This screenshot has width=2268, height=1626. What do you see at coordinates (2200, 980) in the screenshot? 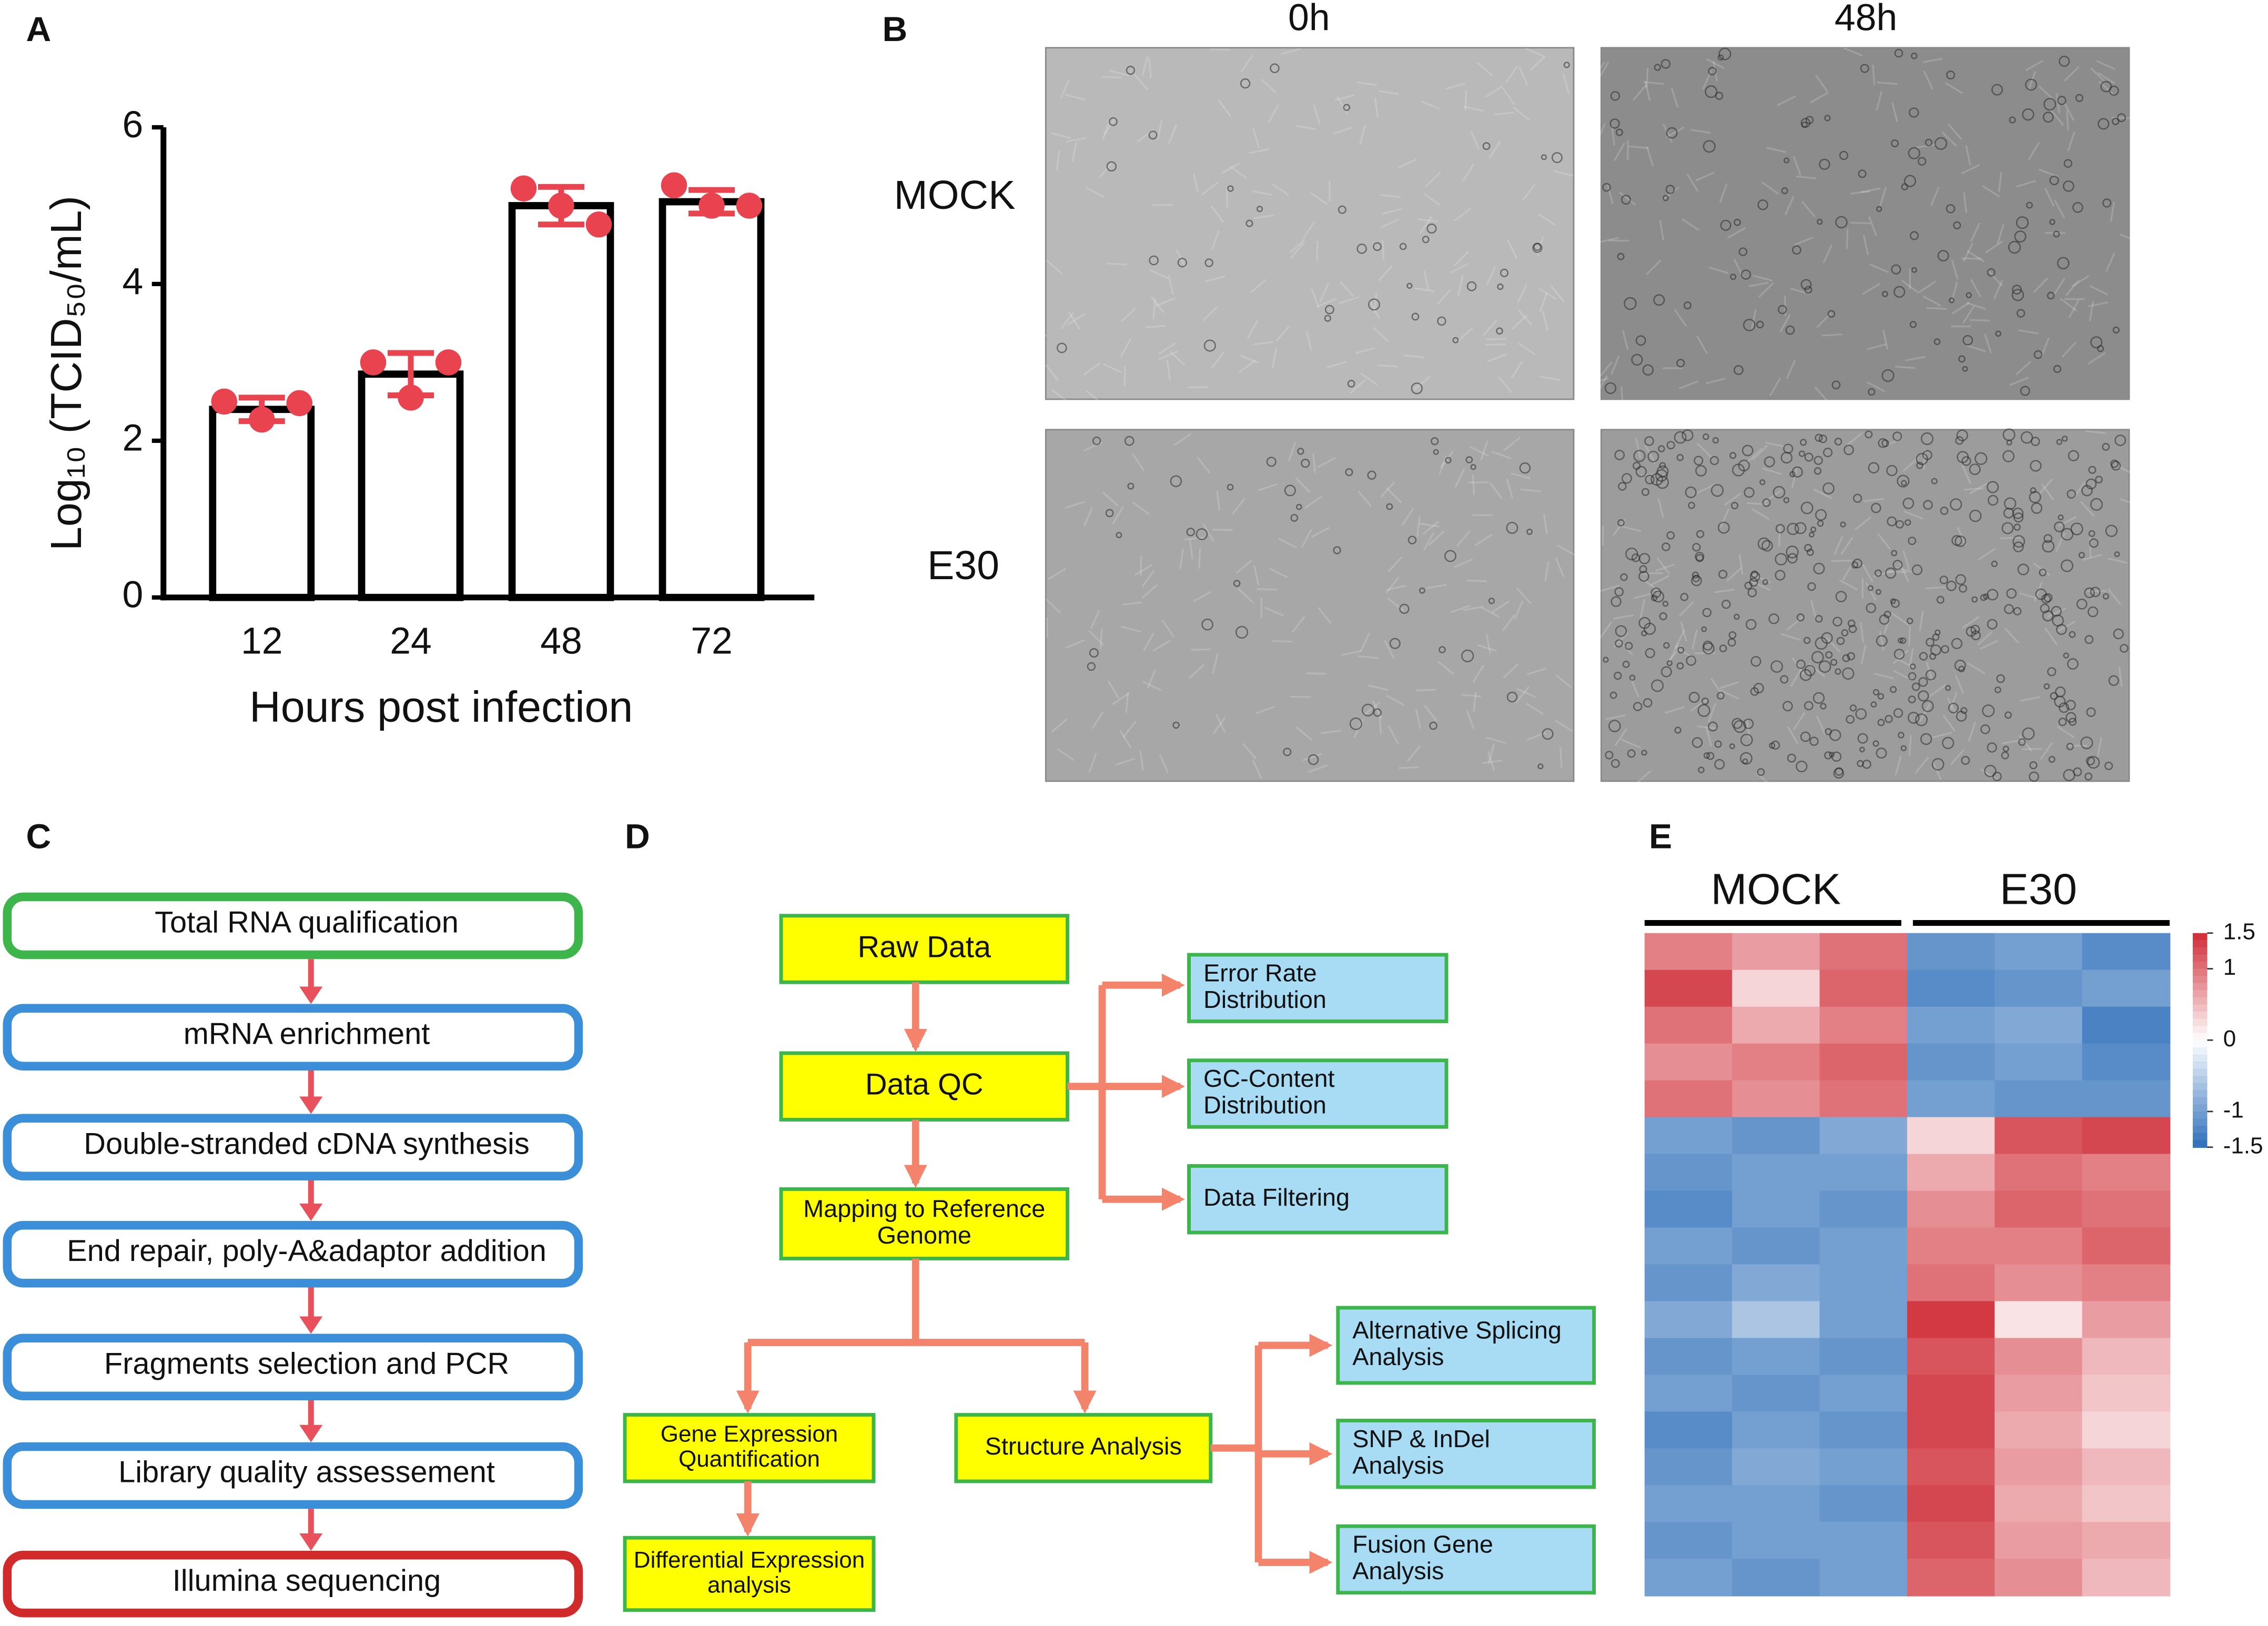
I see `colorbar-step` at bounding box center [2200, 980].